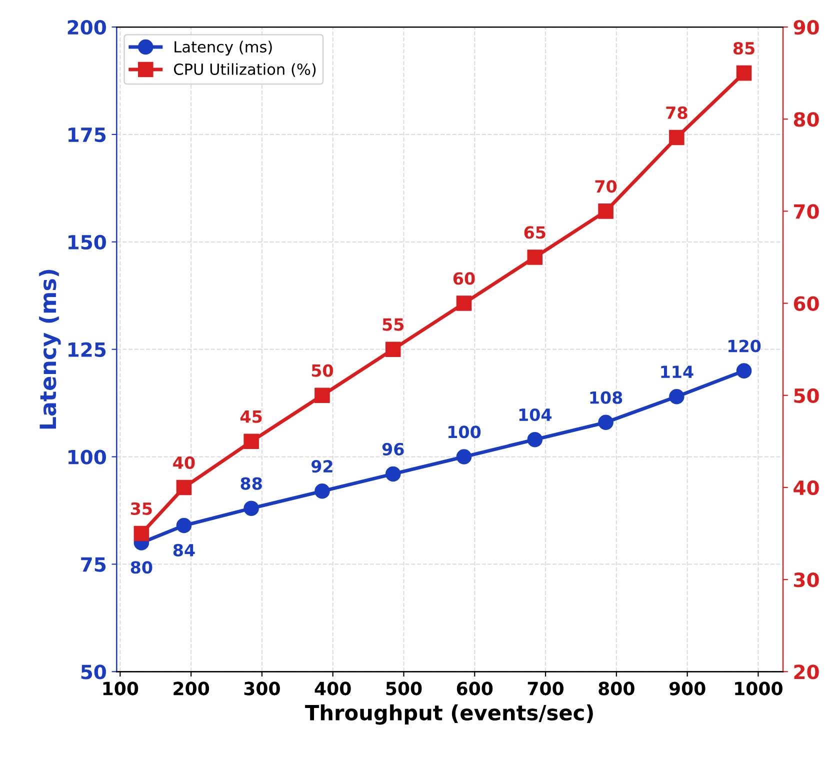 The height and width of the screenshot is (772, 833). Describe the element at coordinates (606, 397) in the screenshot. I see `data-label: 108` at that location.